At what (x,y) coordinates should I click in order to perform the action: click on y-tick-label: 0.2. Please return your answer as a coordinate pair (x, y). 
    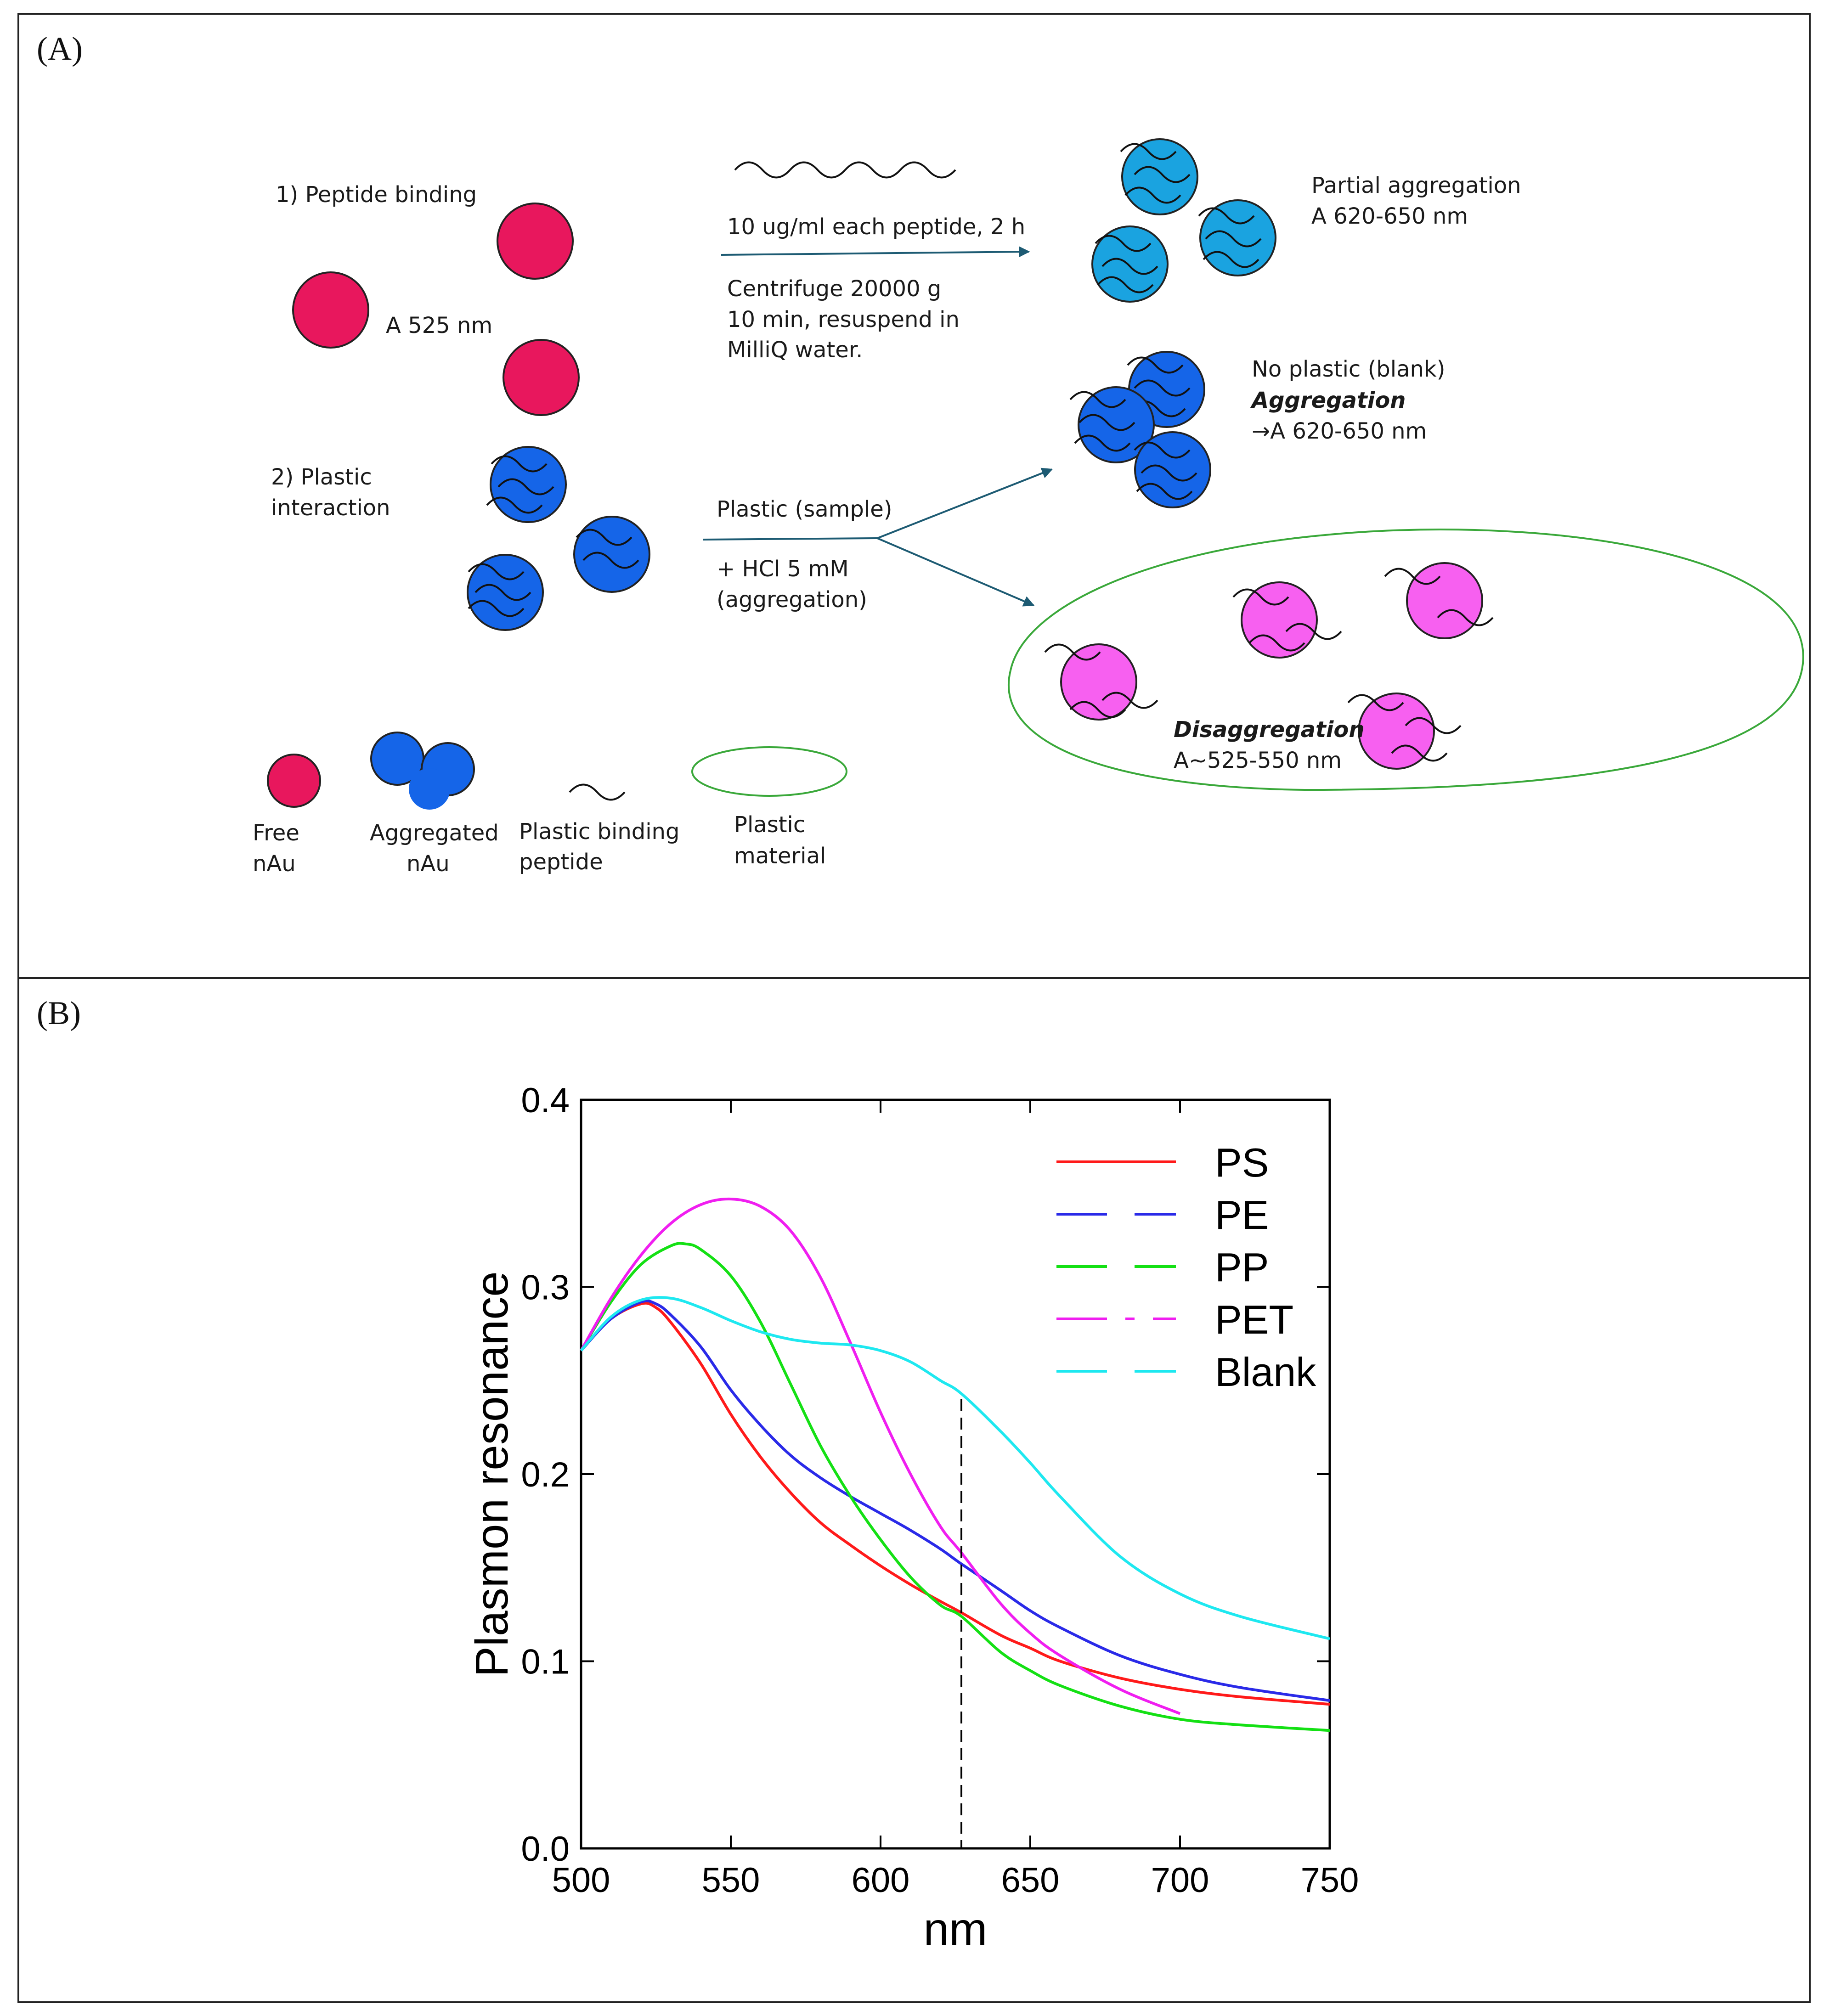
    Looking at the image, I should click on (546, 1474).